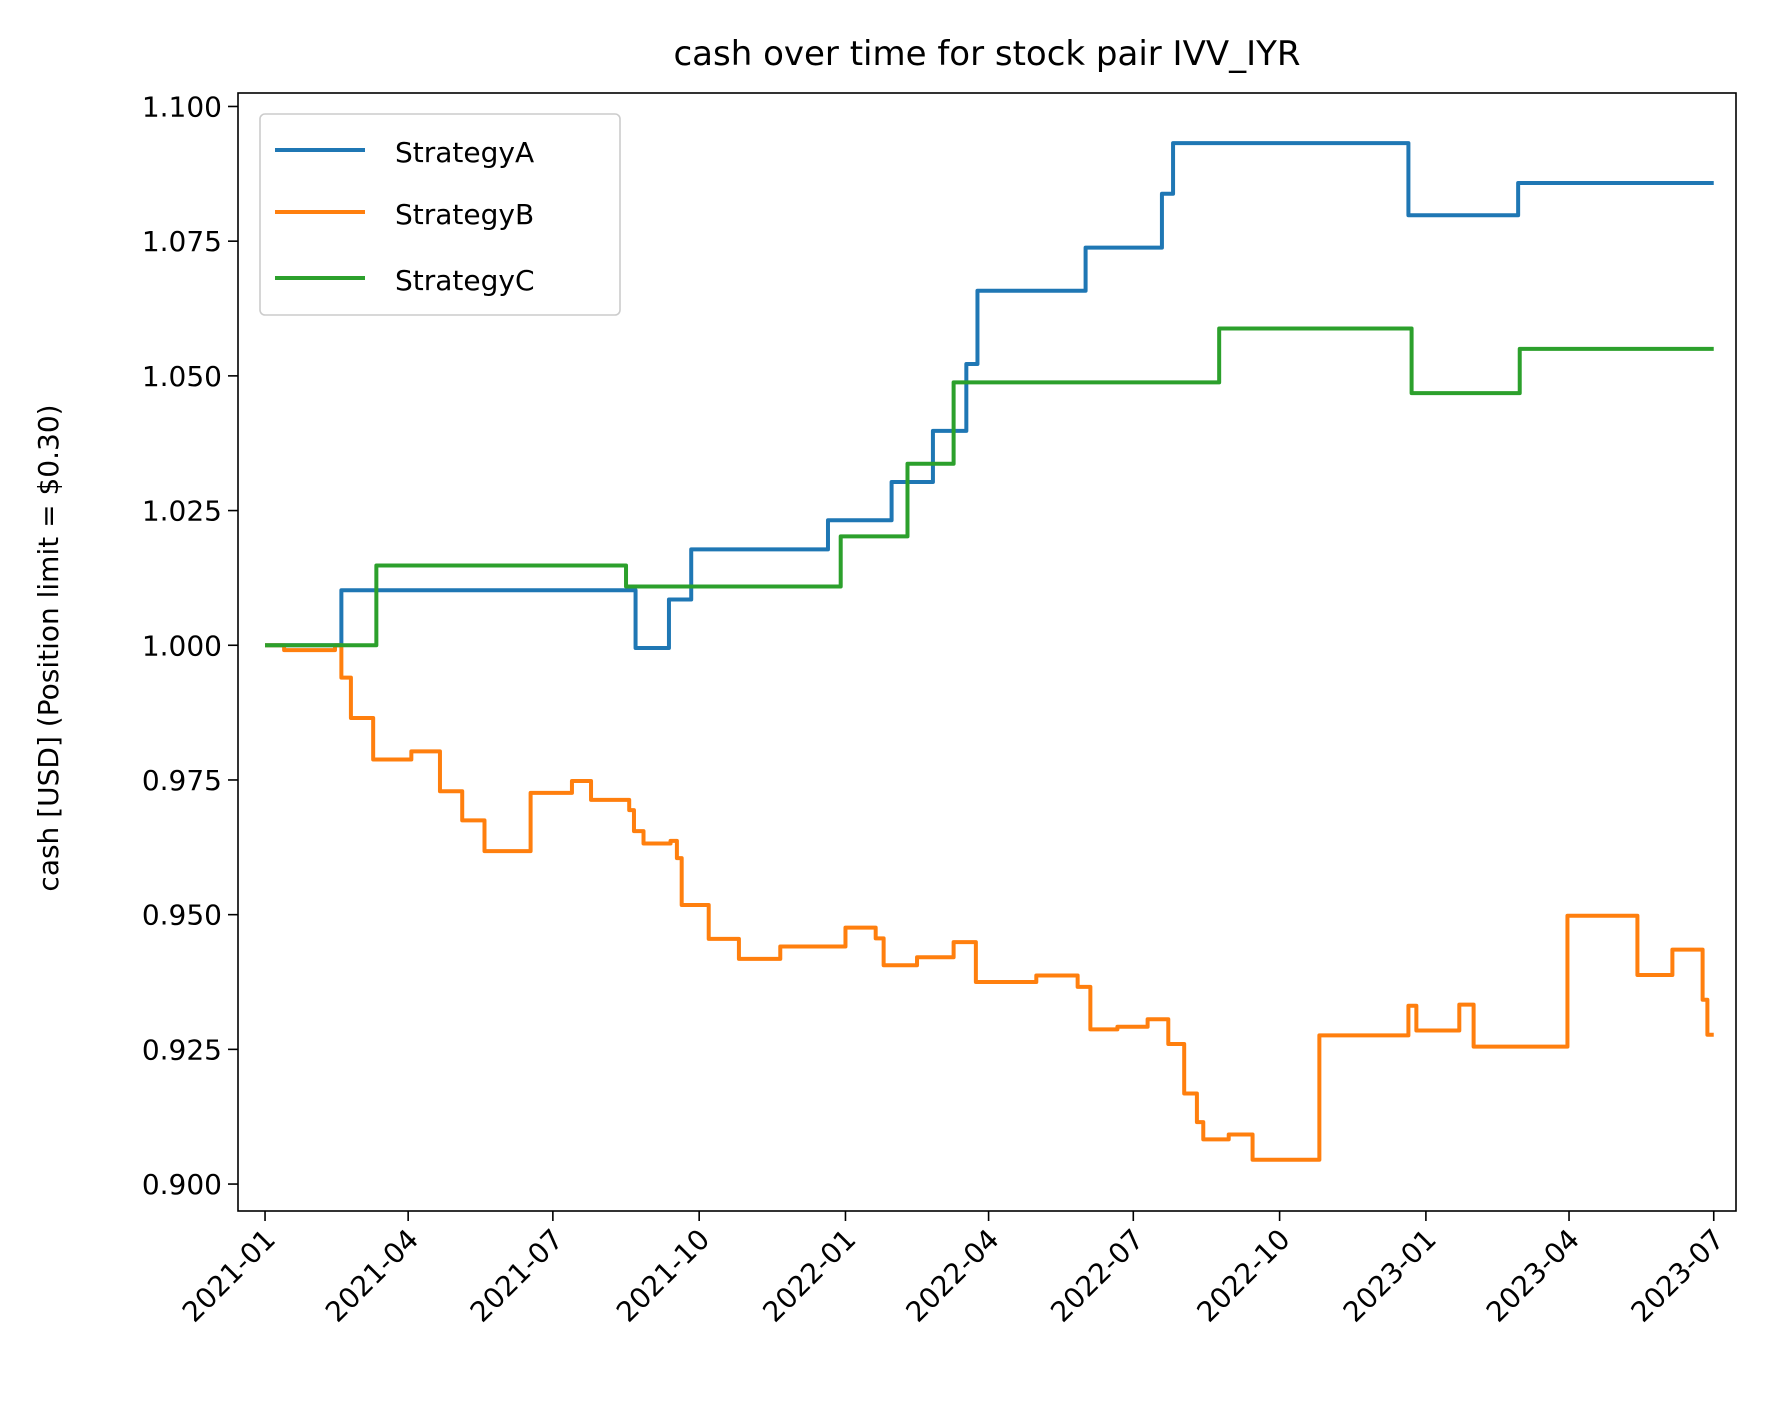 The width and height of the screenshot is (1766, 1413). What do you see at coordinates (182, 1184) in the screenshot?
I see `y-tick-label: 0.900` at bounding box center [182, 1184].